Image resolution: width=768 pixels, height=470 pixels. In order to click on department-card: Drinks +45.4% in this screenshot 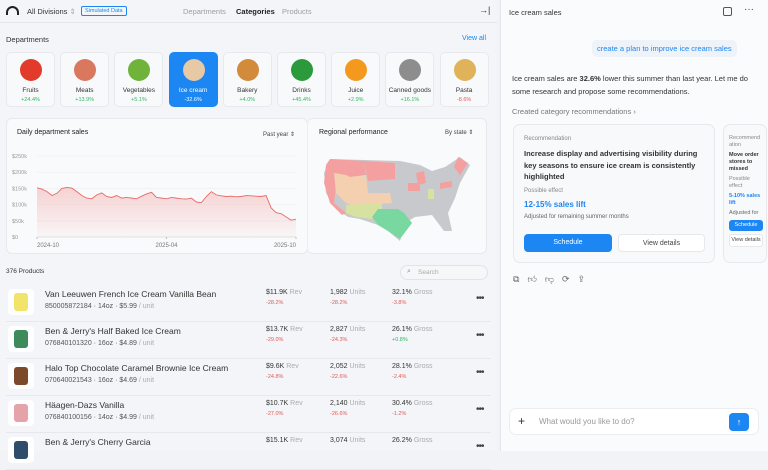, I will do `click(301, 79)`.